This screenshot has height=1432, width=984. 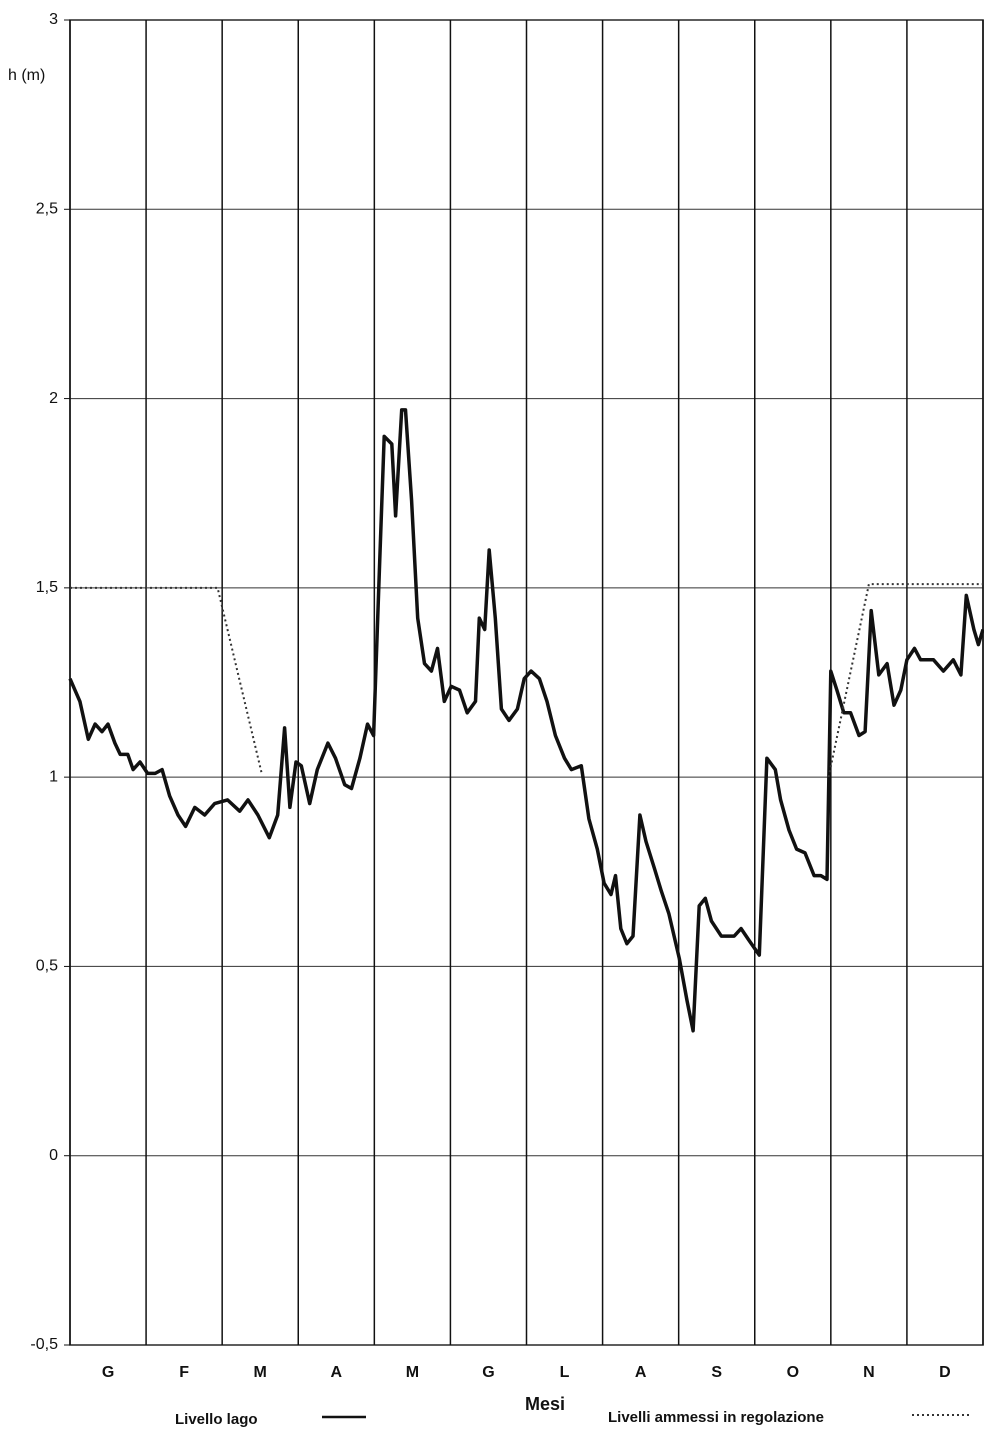 What do you see at coordinates (869, 1372) in the screenshot?
I see `x-tick-label: N` at bounding box center [869, 1372].